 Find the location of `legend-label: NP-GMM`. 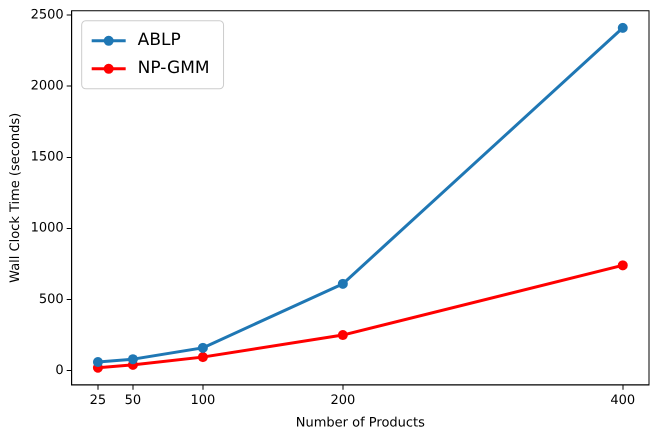

legend-label: NP-GMM is located at coordinates (174, 68).